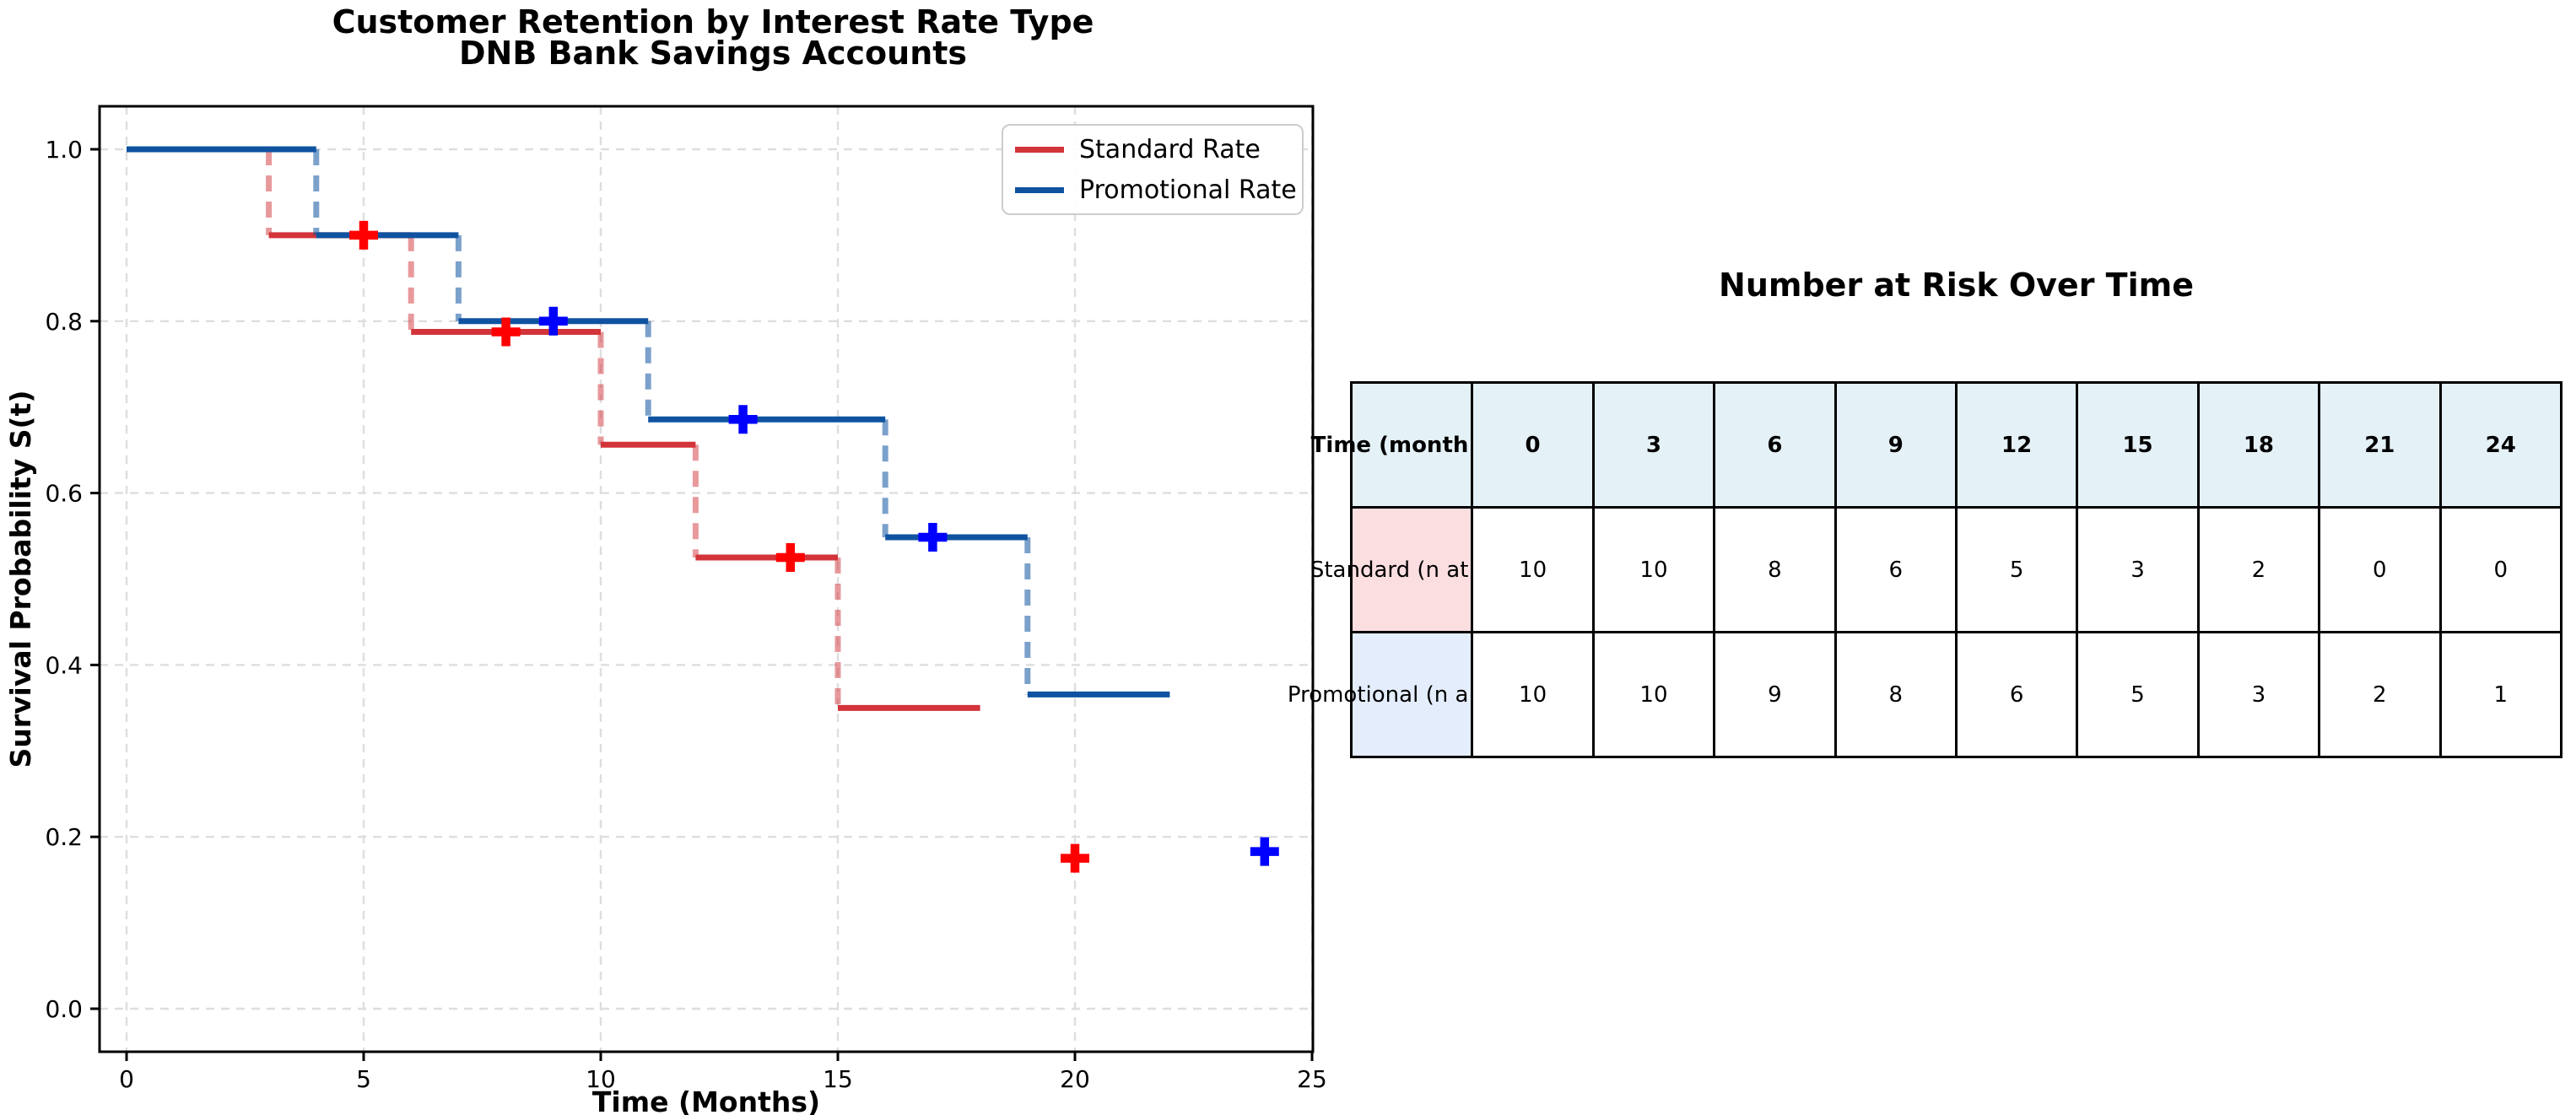 The height and width of the screenshot is (1115, 2576). Describe the element at coordinates (2500, 694) in the screenshot. I see `promotional-at-risk-month-24: 1` at that location.